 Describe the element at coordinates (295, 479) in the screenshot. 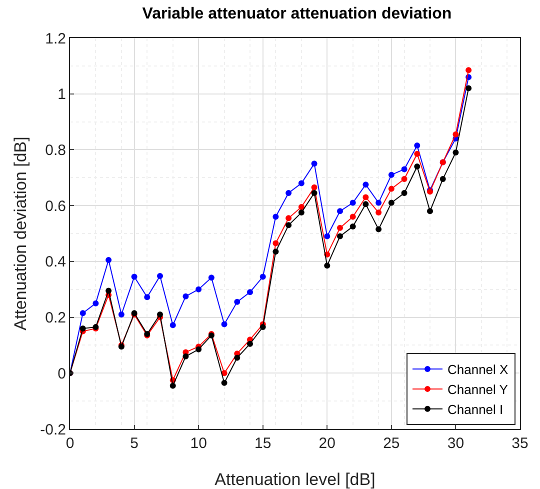

I see `x-axis-title: Attenuation level [dB]` at that location.